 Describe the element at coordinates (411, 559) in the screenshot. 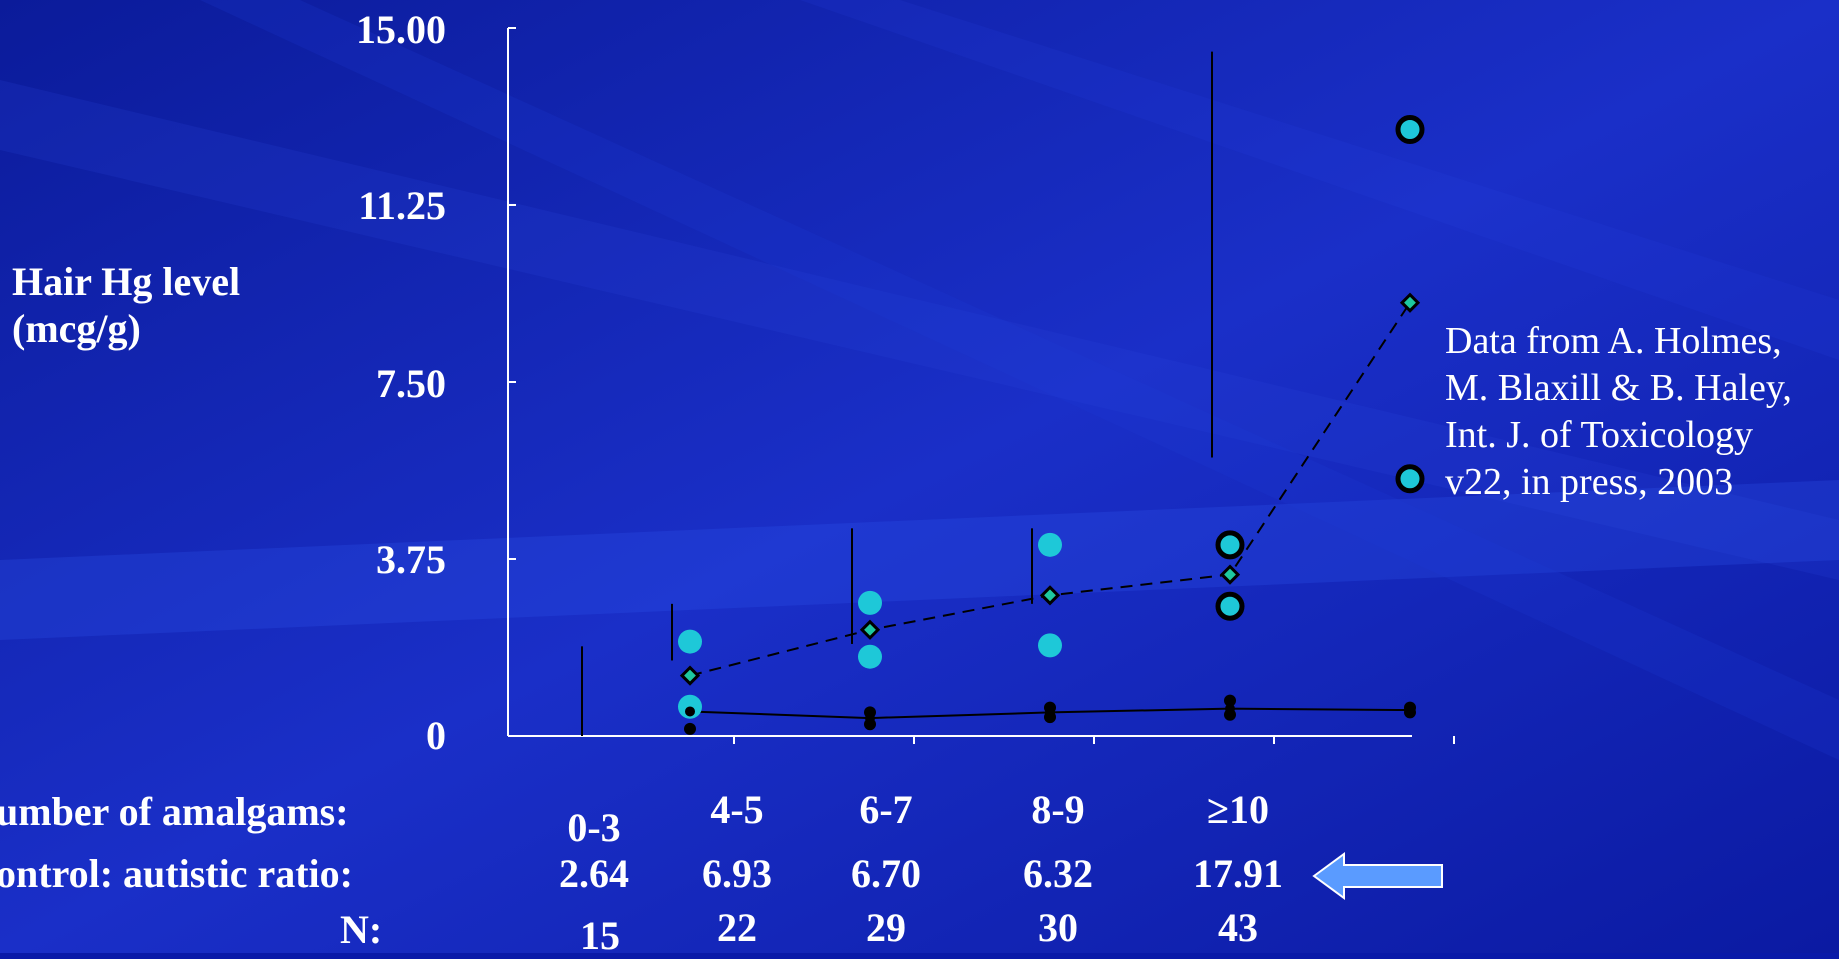

I see `y-tick-label: 3.75` at that location.